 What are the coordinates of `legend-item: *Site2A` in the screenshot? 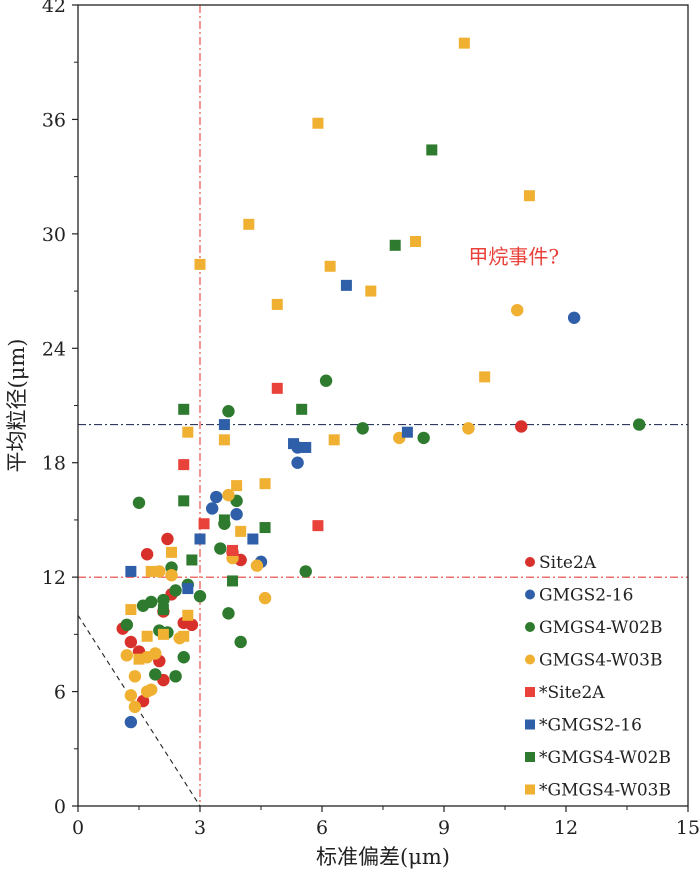 It's located at (565, 693).